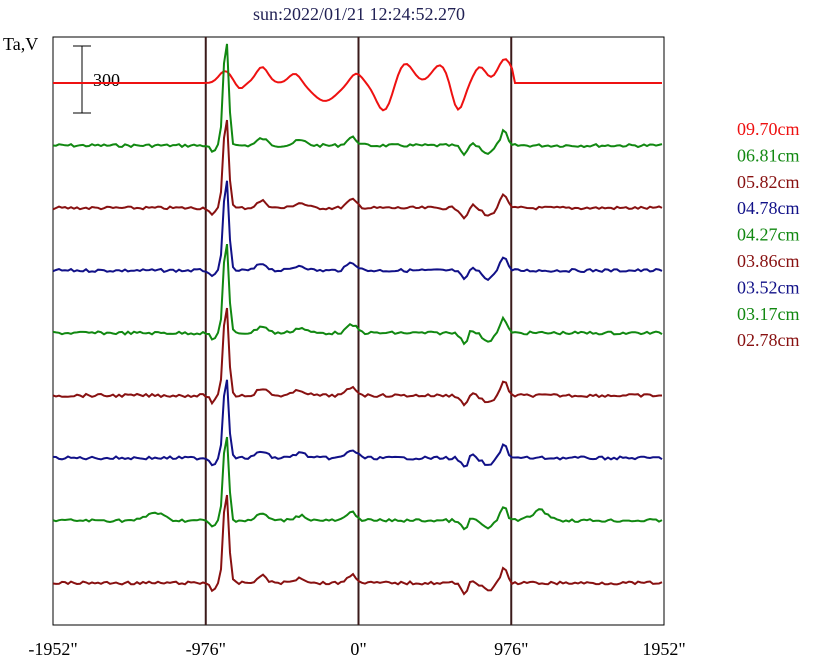  I want to click on x-tick-label: 0", so click(358, 649).